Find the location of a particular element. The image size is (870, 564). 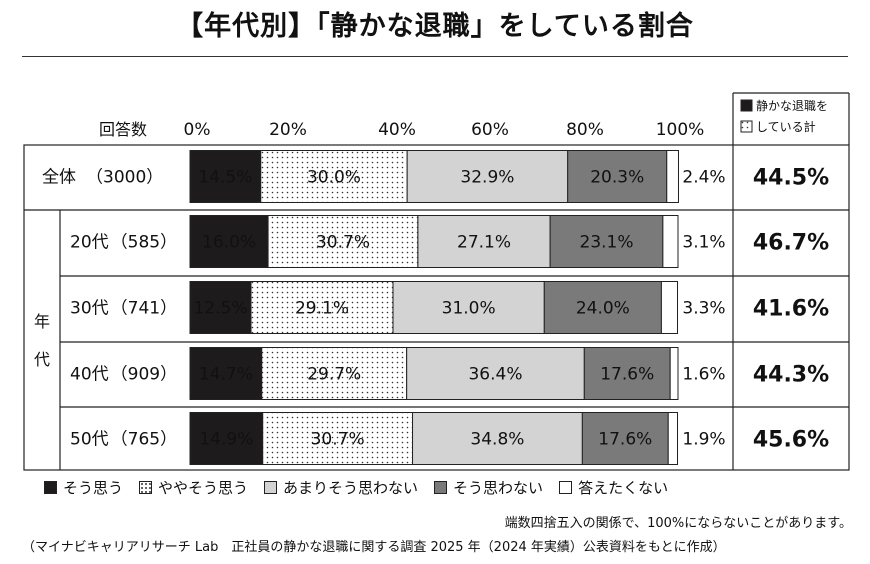

x-tick-label: 100% is located at coordinates (680, 130).